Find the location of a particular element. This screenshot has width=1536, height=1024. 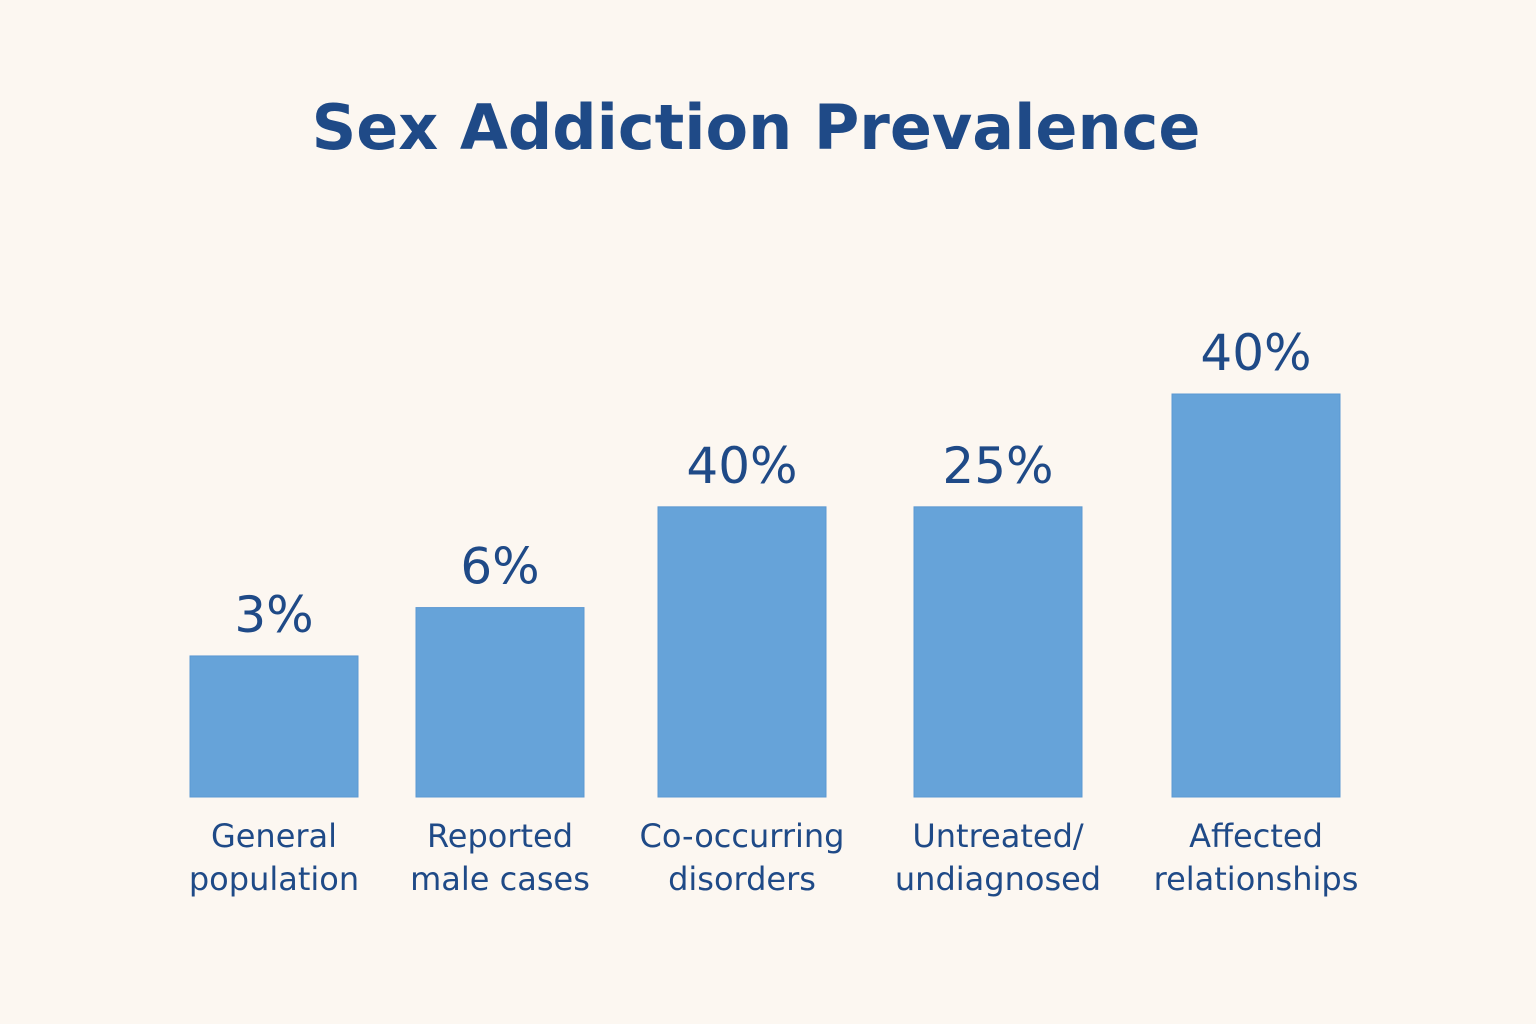

category-label-5-line-1: Affected is located at coordinates (1256, 836).